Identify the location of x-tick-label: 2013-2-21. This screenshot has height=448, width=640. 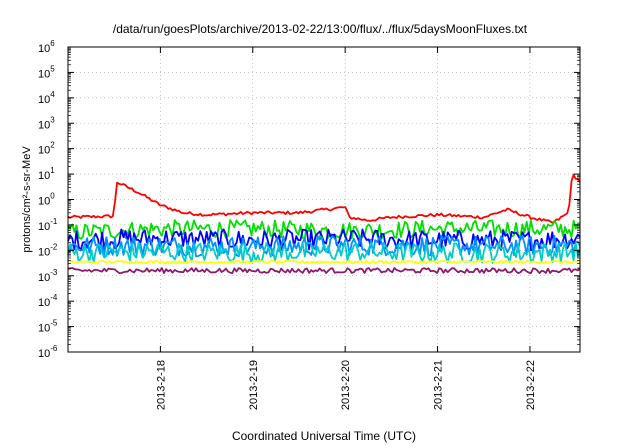
(439, 385).